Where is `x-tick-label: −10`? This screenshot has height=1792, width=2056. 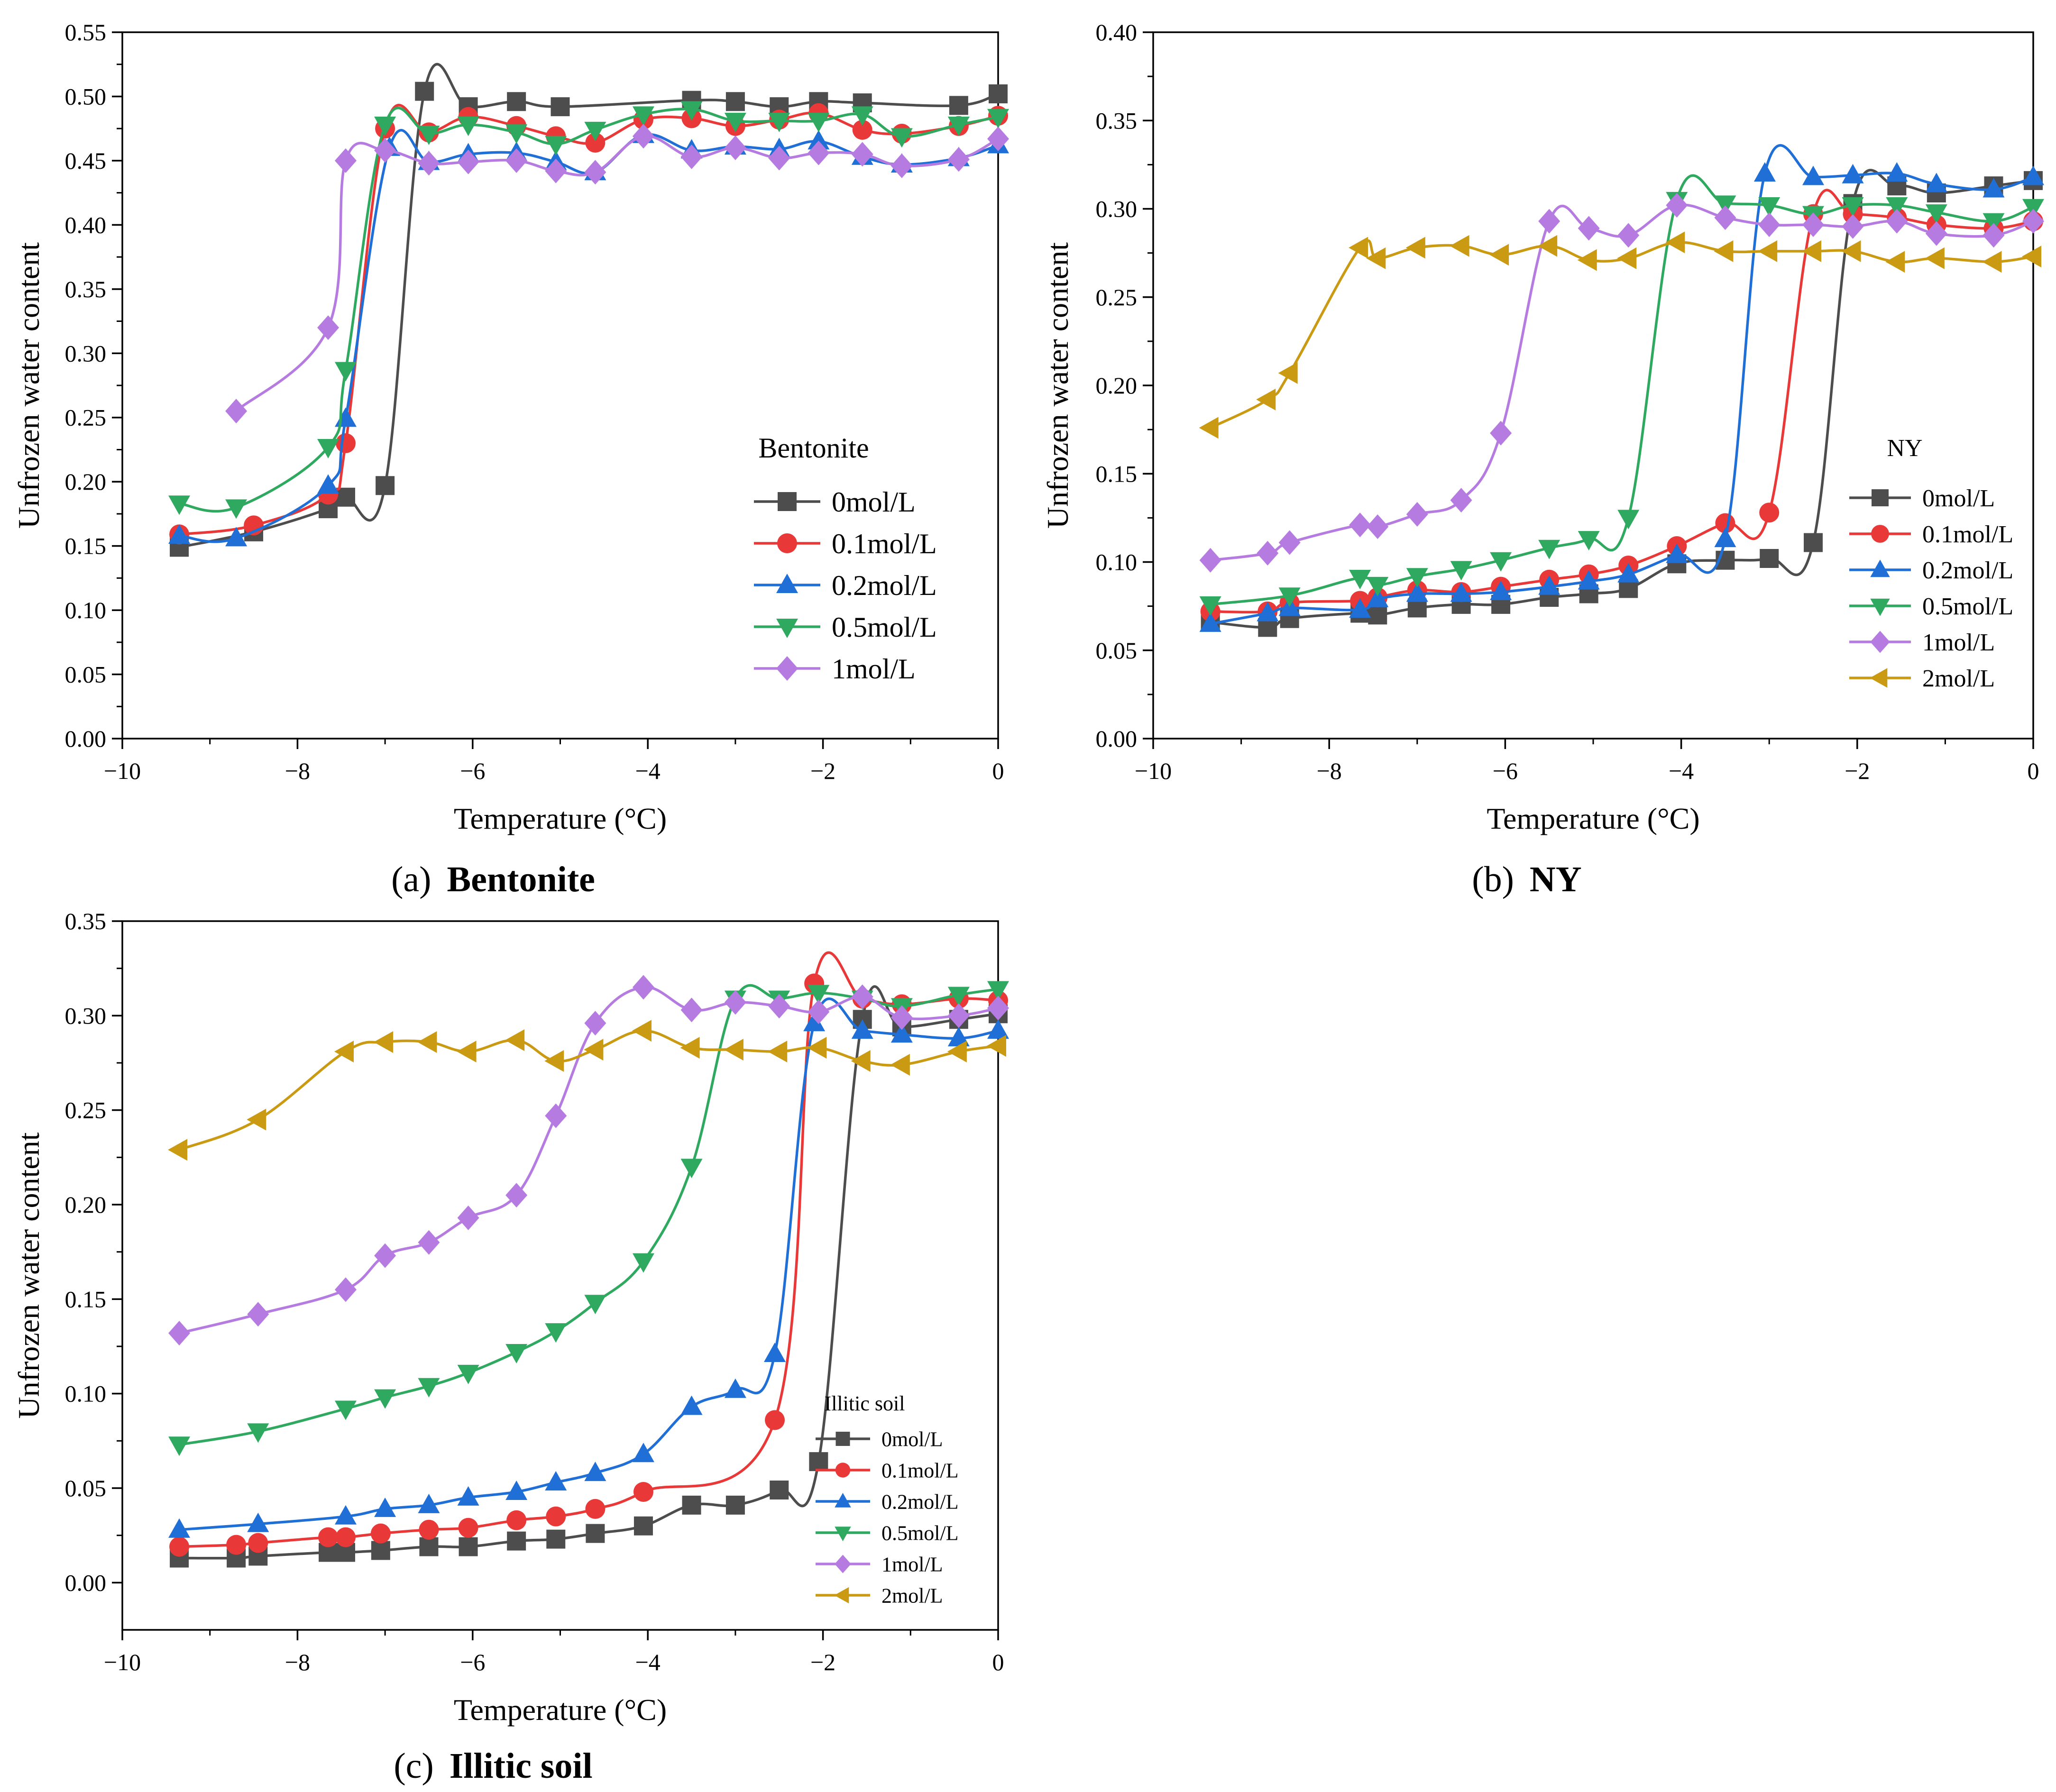 x-tick-label: −10 is located at coordinates (1154, 771).